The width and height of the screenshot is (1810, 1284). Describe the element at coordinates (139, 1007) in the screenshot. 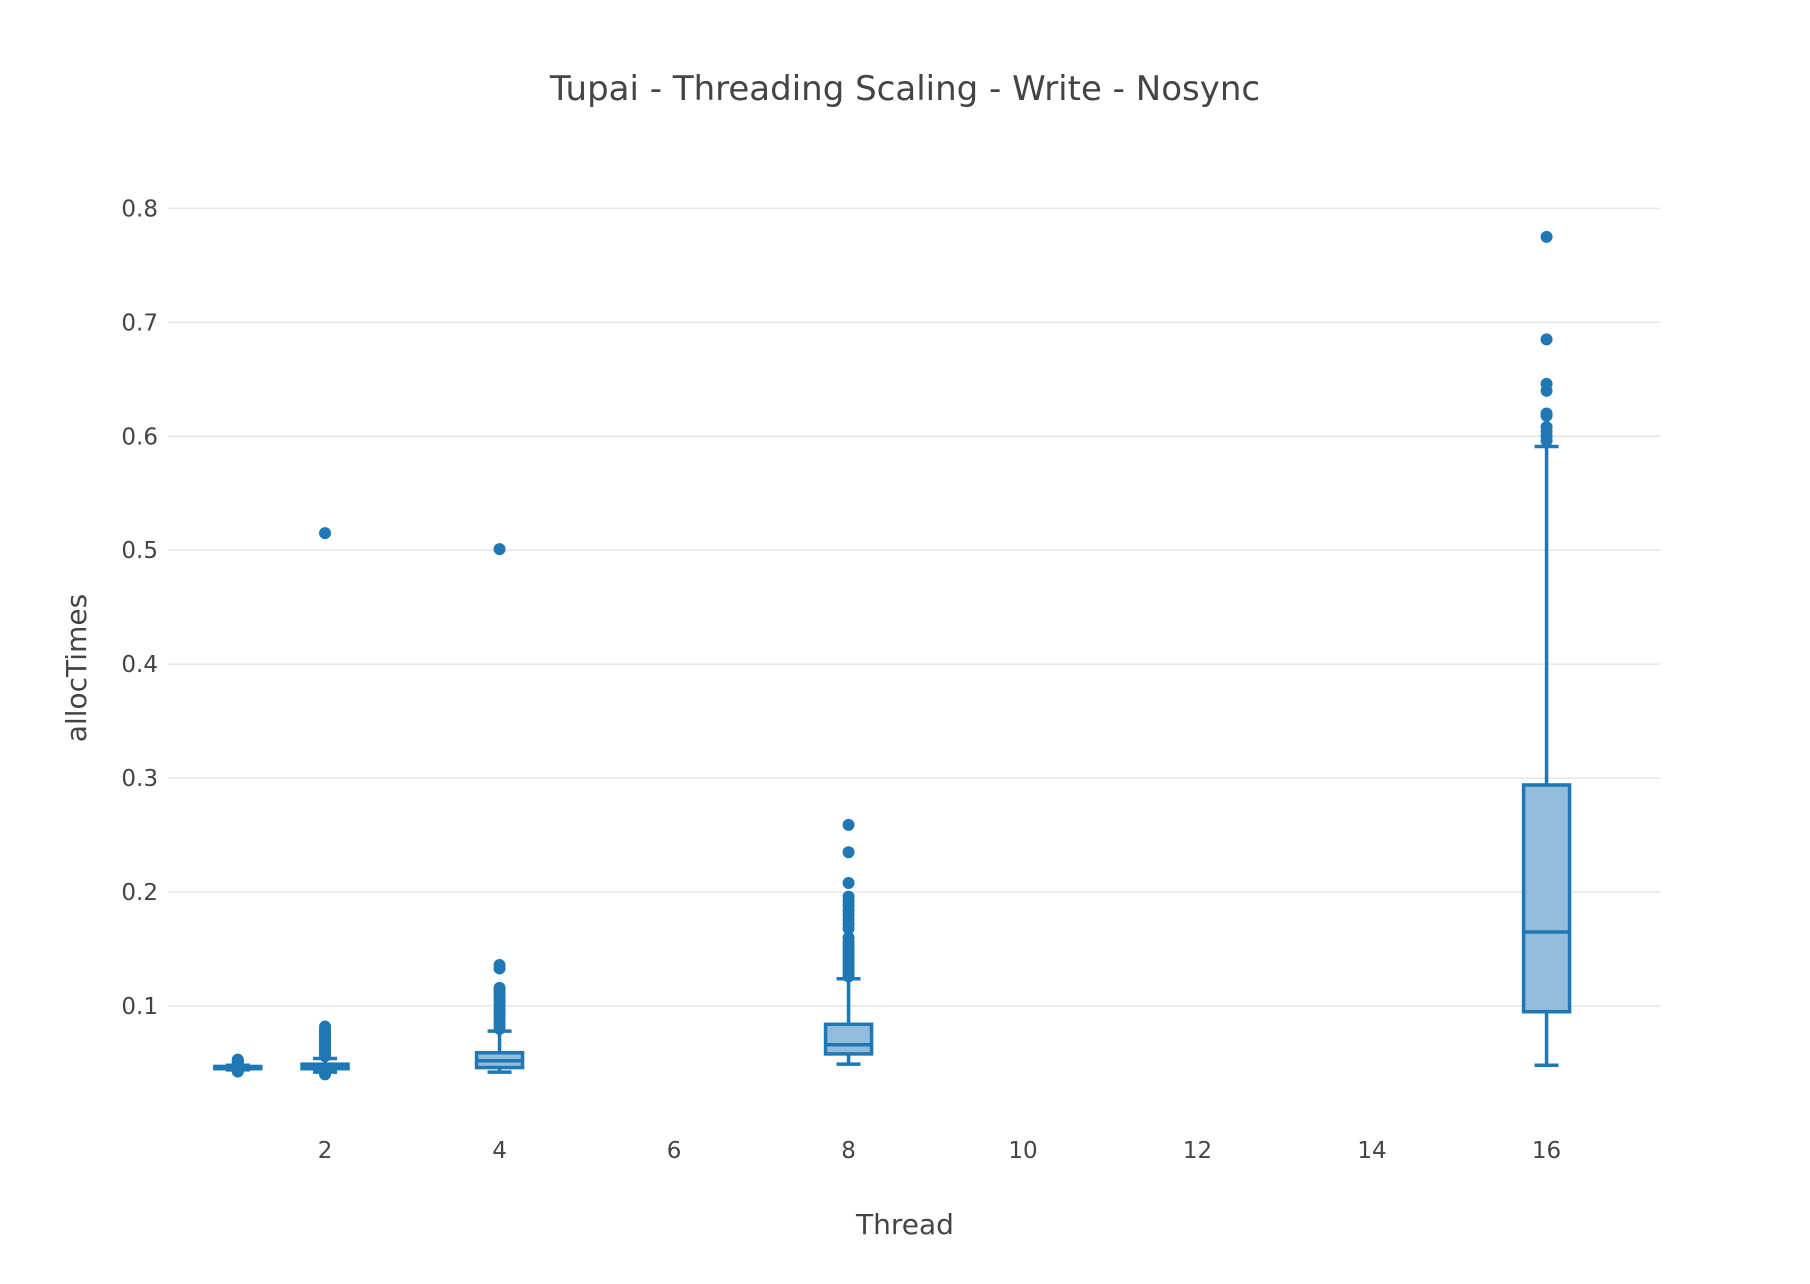

I see `y-tick-label: 0.1` at that location.